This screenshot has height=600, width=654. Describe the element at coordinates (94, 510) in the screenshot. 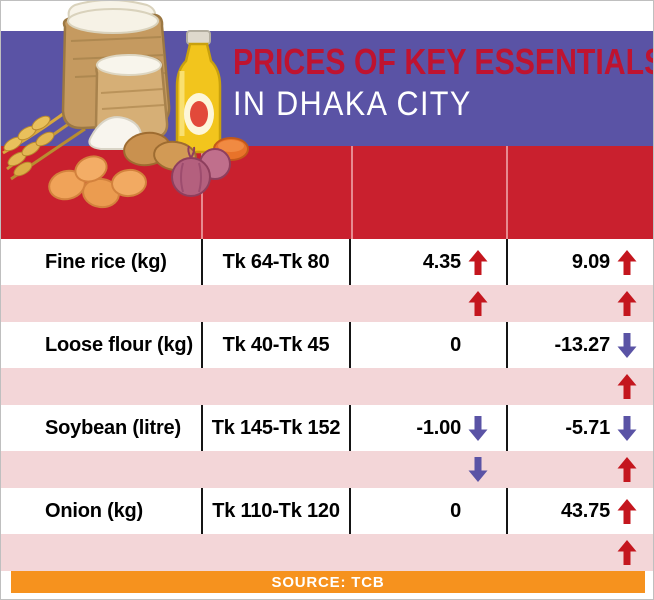

I see `item-name: Onion (kg)` at that location.